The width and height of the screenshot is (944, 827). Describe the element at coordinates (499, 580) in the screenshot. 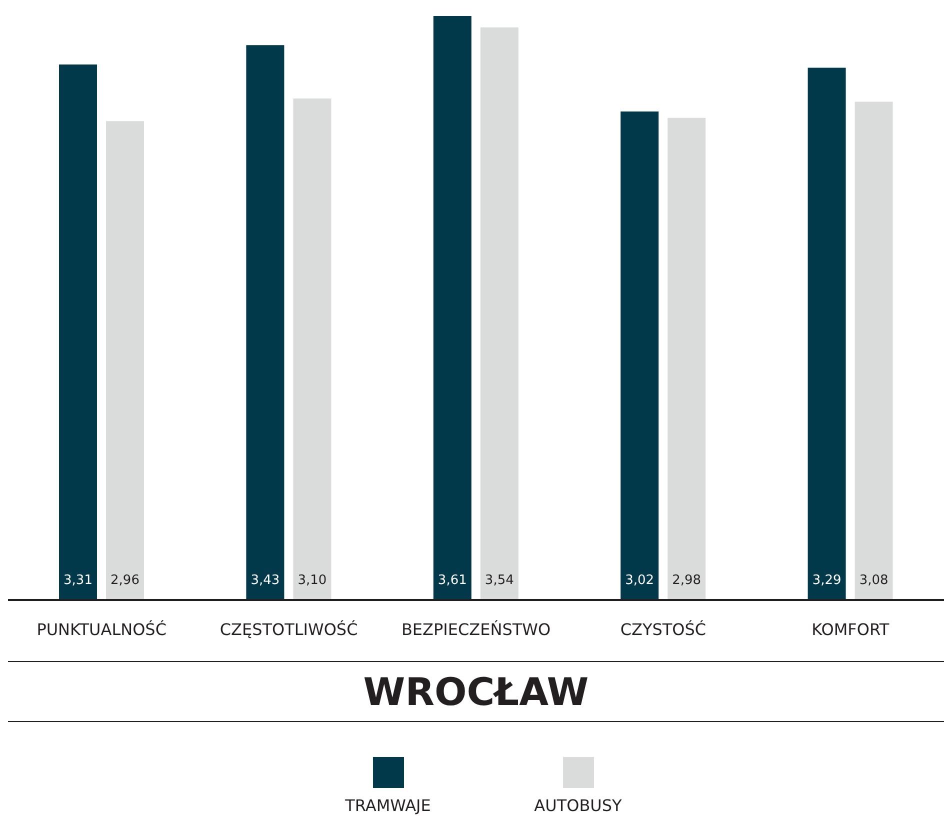

I see `data-label: 3,54` at that location.